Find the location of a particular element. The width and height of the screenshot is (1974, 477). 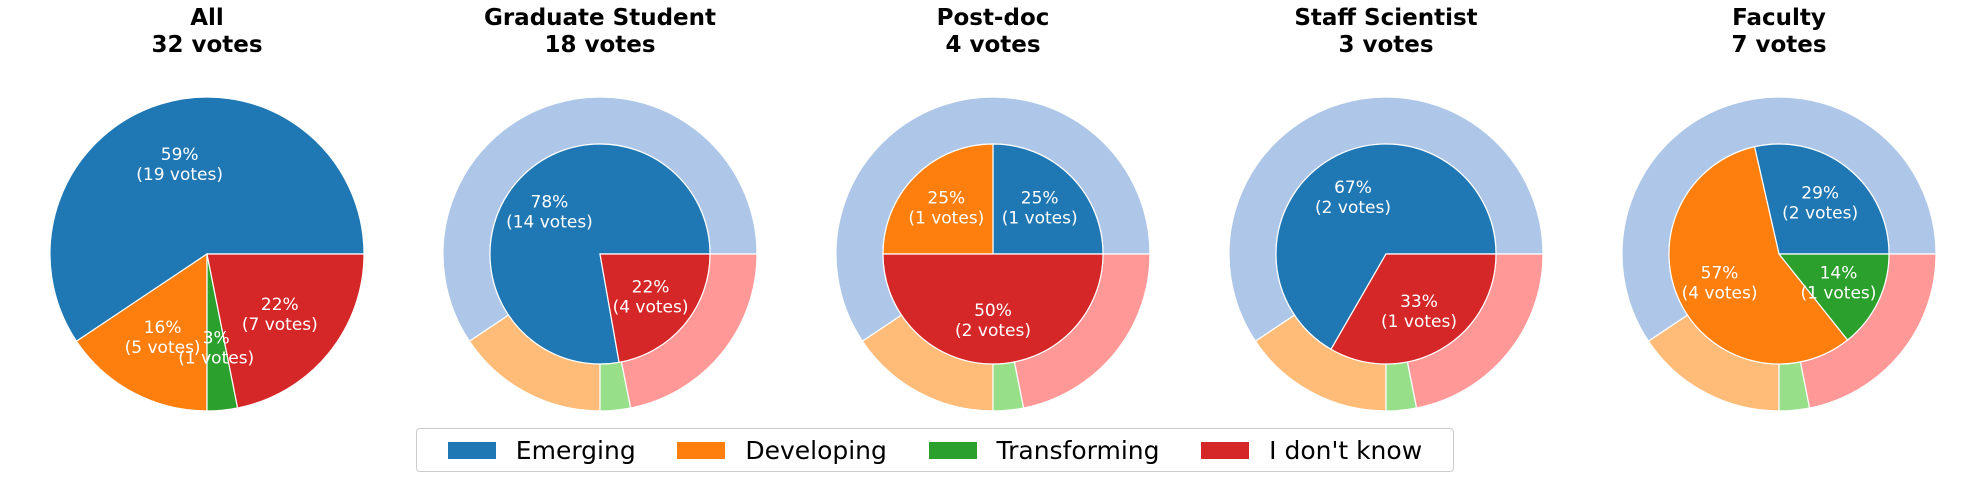

legend-swatch-emerging is located at coordinates (471, 450).